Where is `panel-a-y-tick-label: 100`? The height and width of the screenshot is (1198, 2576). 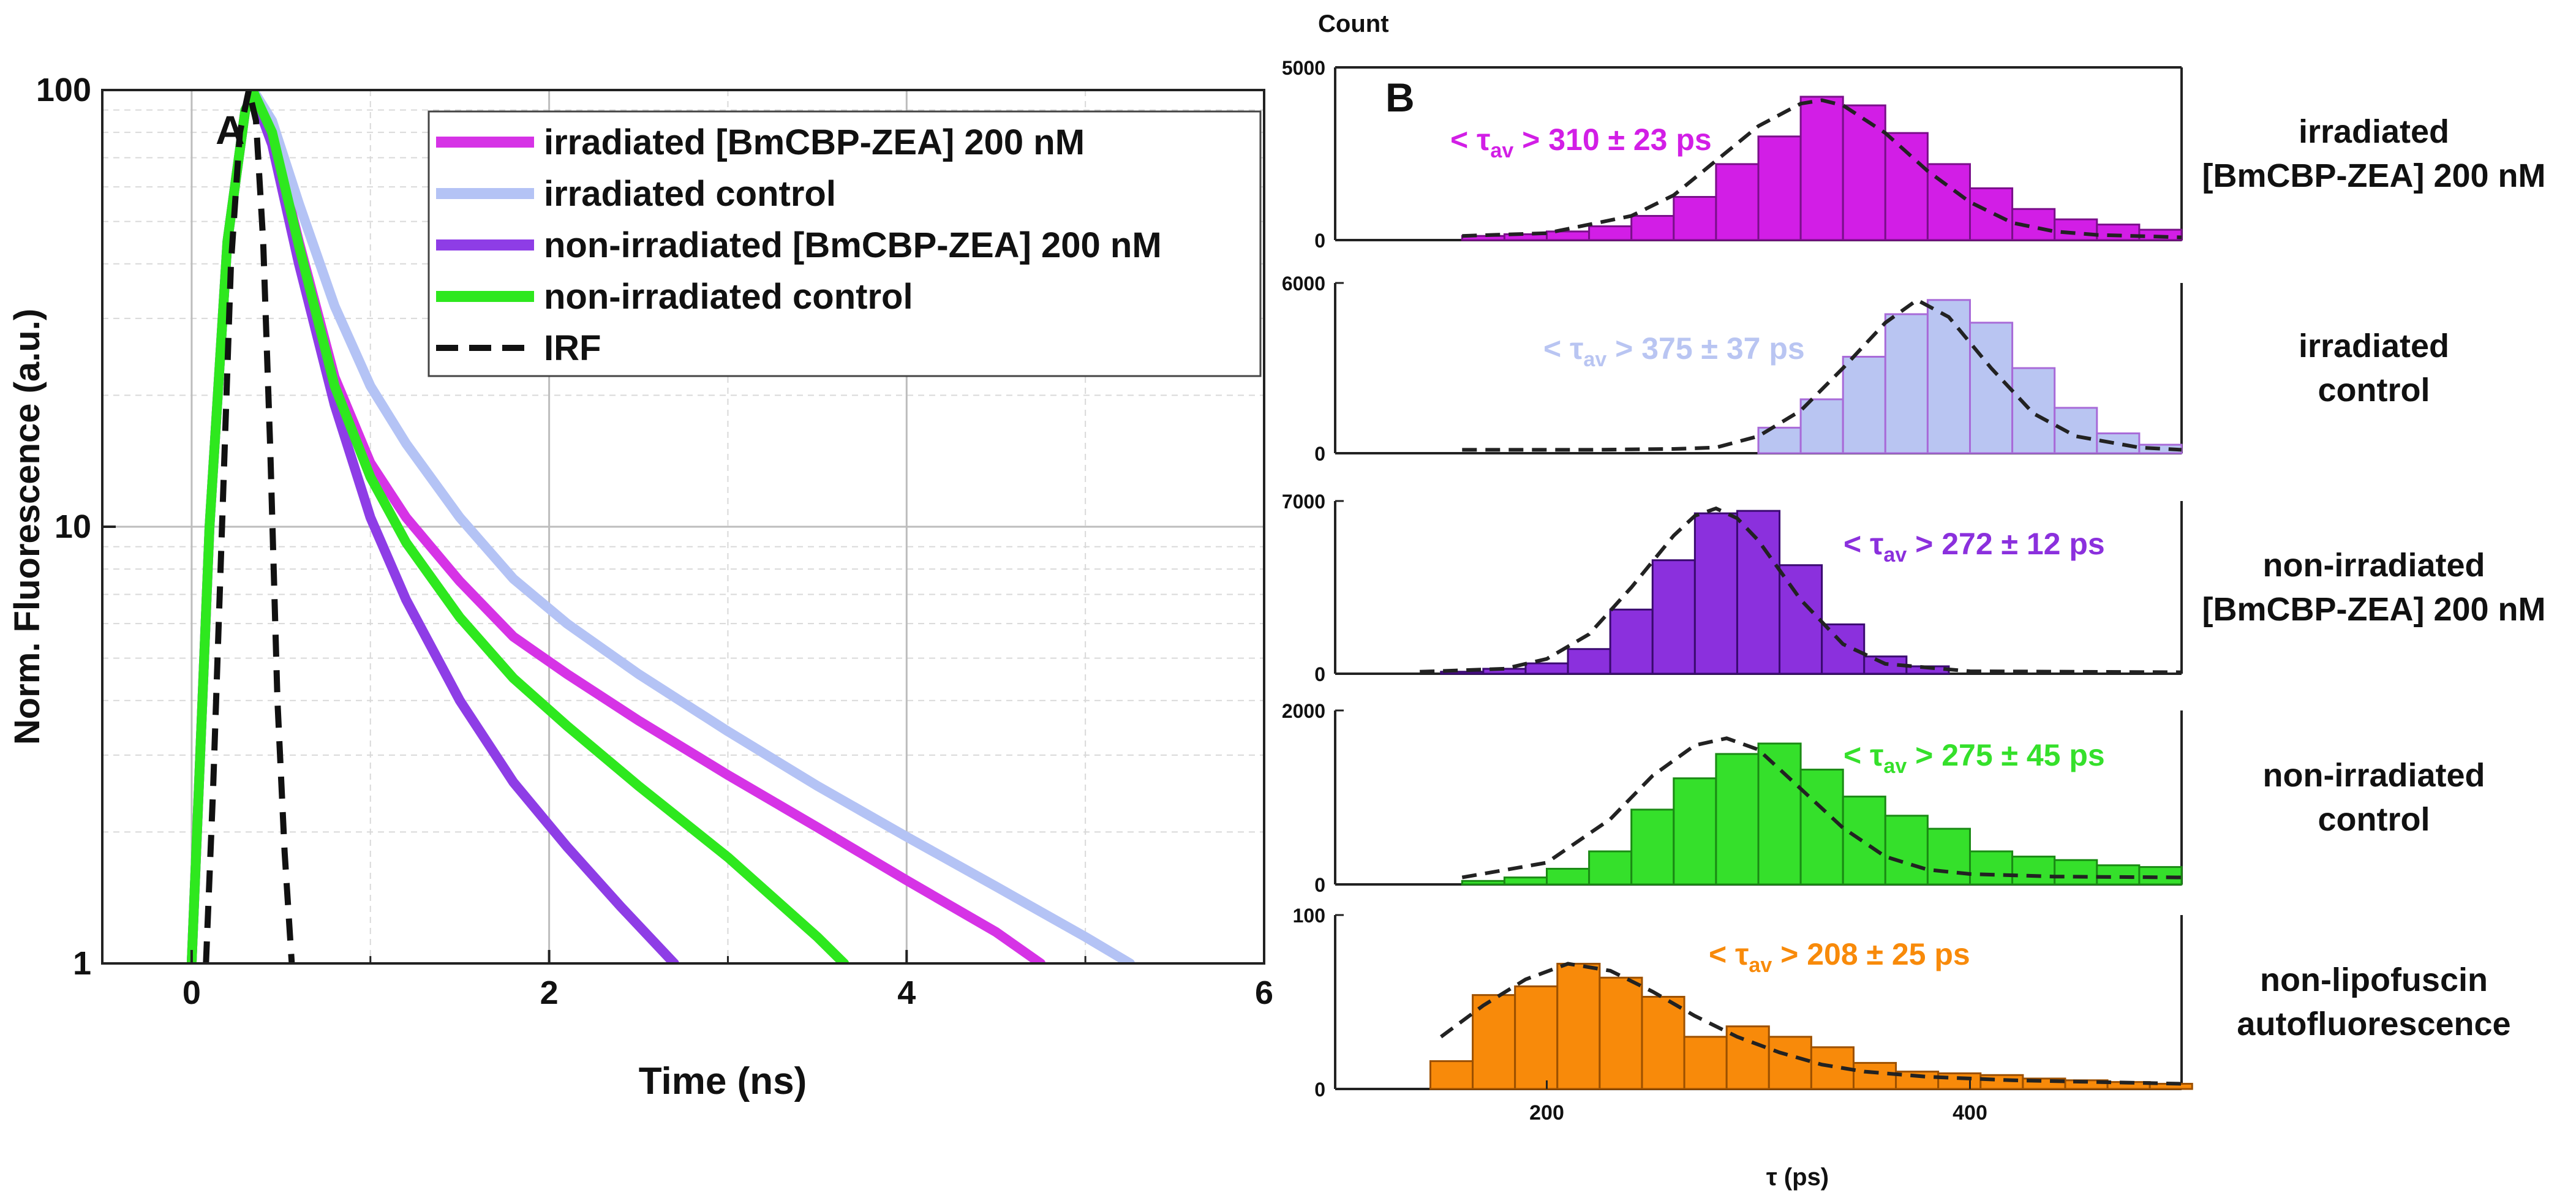
panel-a-y-tick-label: 100 is located at coordinates (63, 90).